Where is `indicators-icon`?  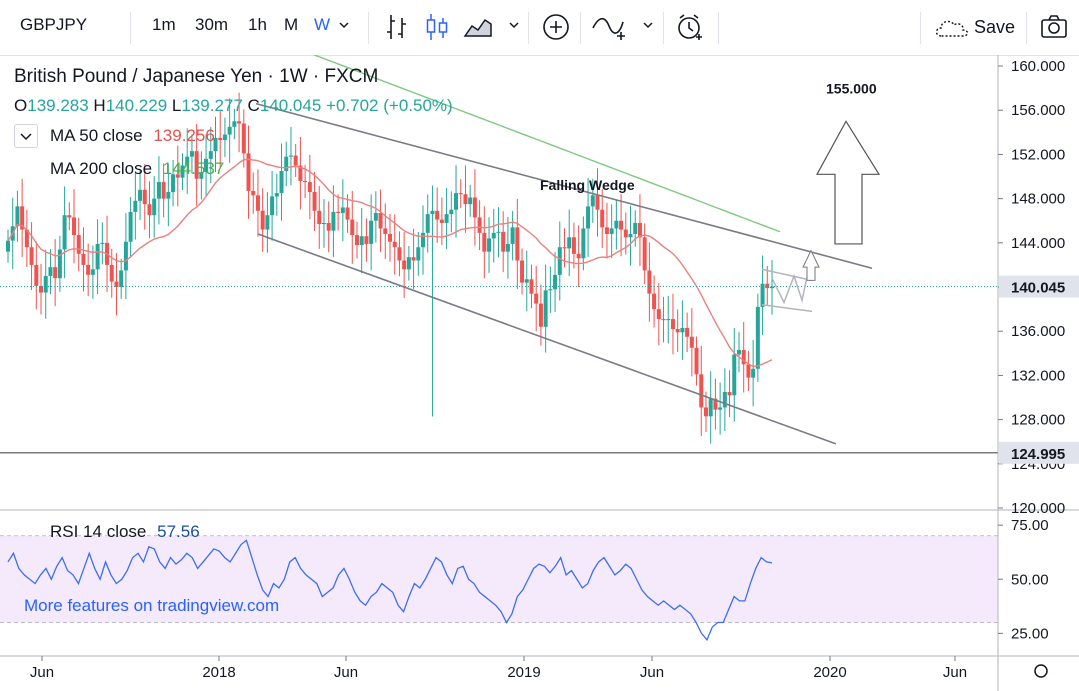
indicators-icon is located at coordinates (611, 29).